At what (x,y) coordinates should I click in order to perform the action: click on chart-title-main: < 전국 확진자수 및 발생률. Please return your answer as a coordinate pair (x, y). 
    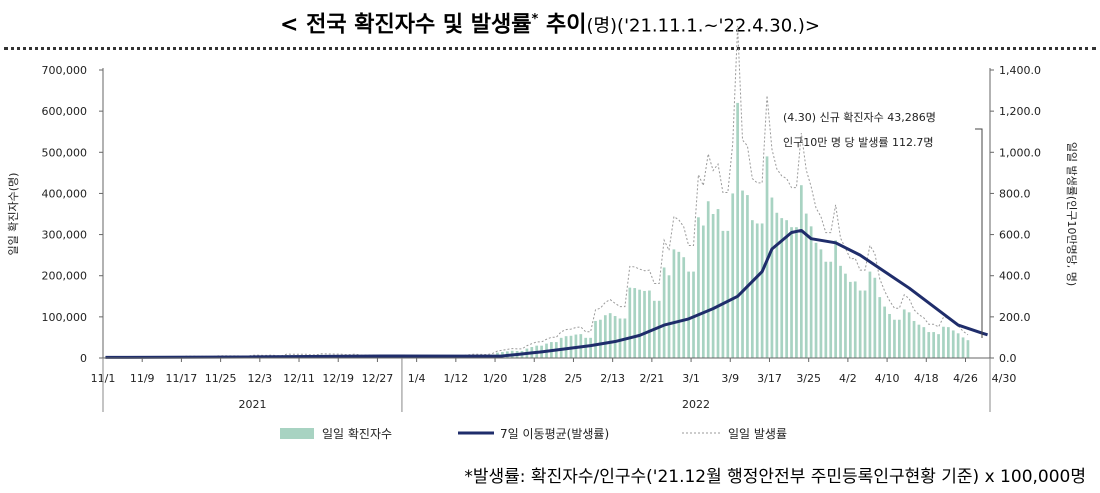
    Looking at the image, I should click on (406, 25).